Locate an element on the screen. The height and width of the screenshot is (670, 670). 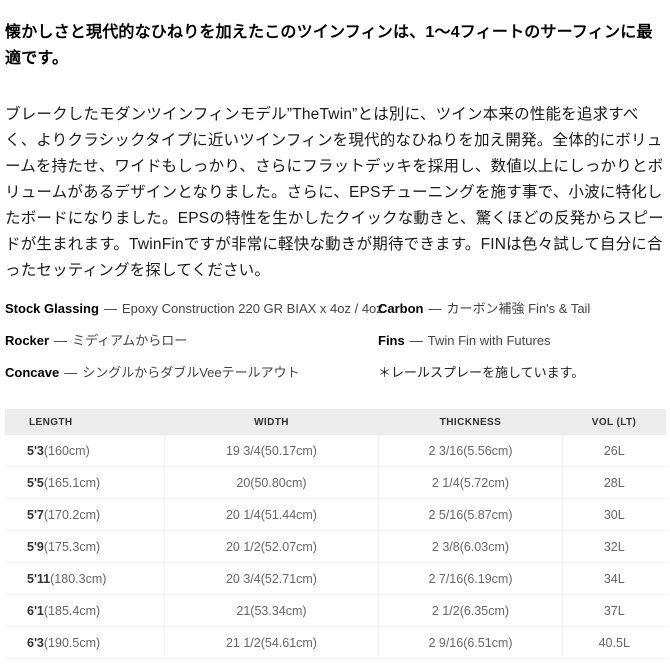
length-cm: (160cm) is located at coordinates (66, 450).